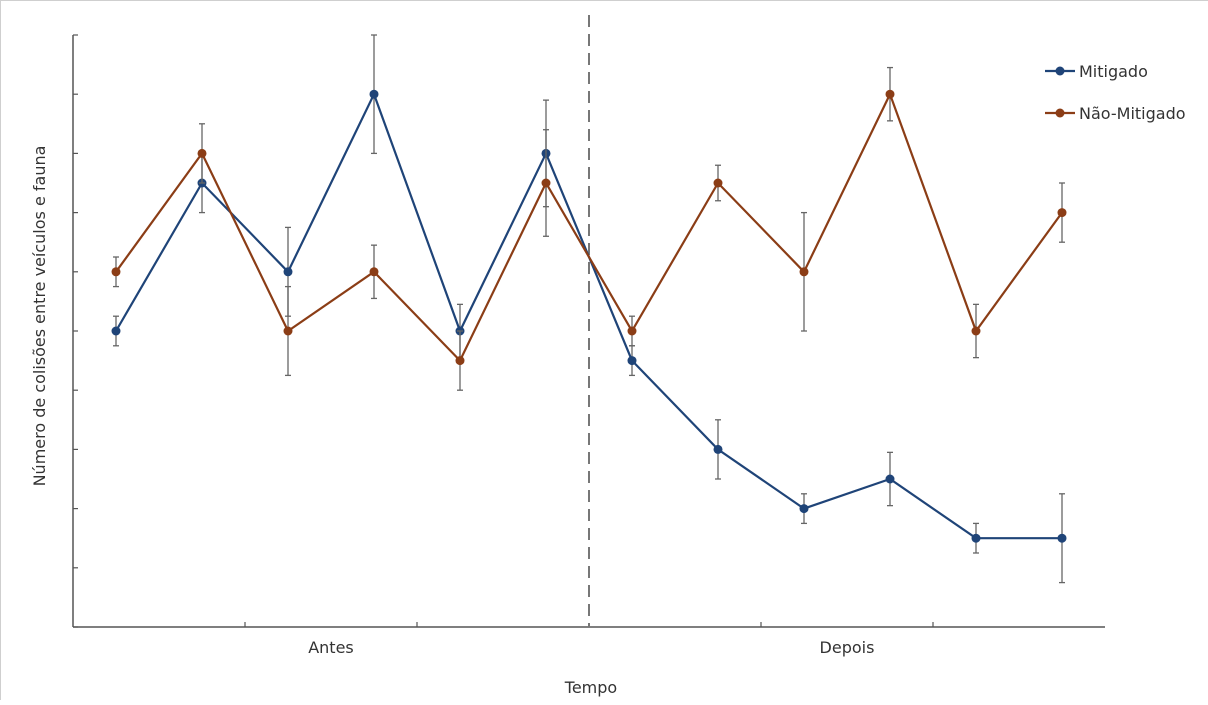 The image size is (1208, 705). I want to click on legend-label: Mitigado, so click(1113, 71).